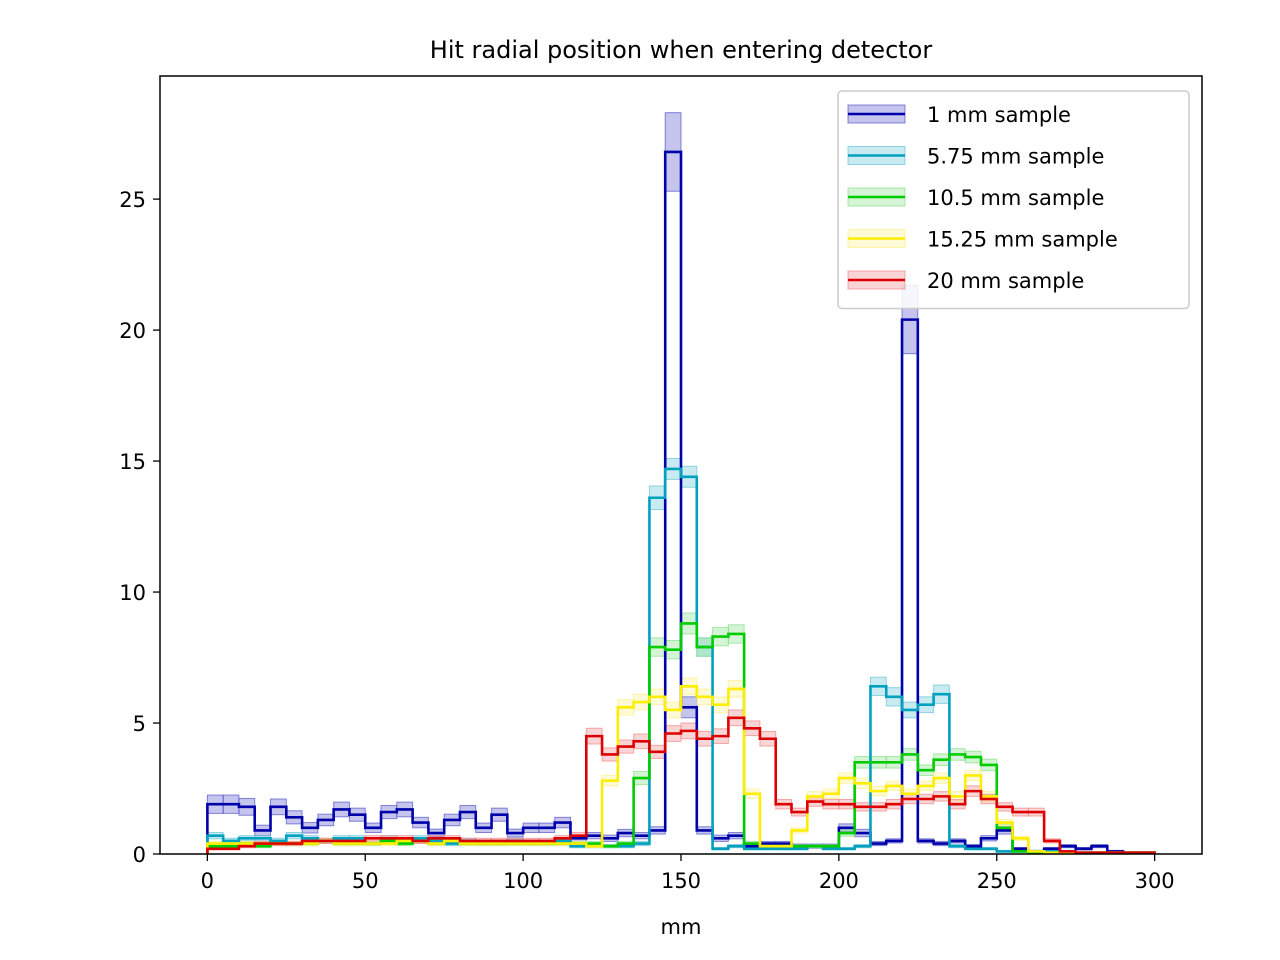 The height and width of the screenshot is (960, 1280). I want to click on legend-label: 15.25 mm sample, so click(1022, 240).